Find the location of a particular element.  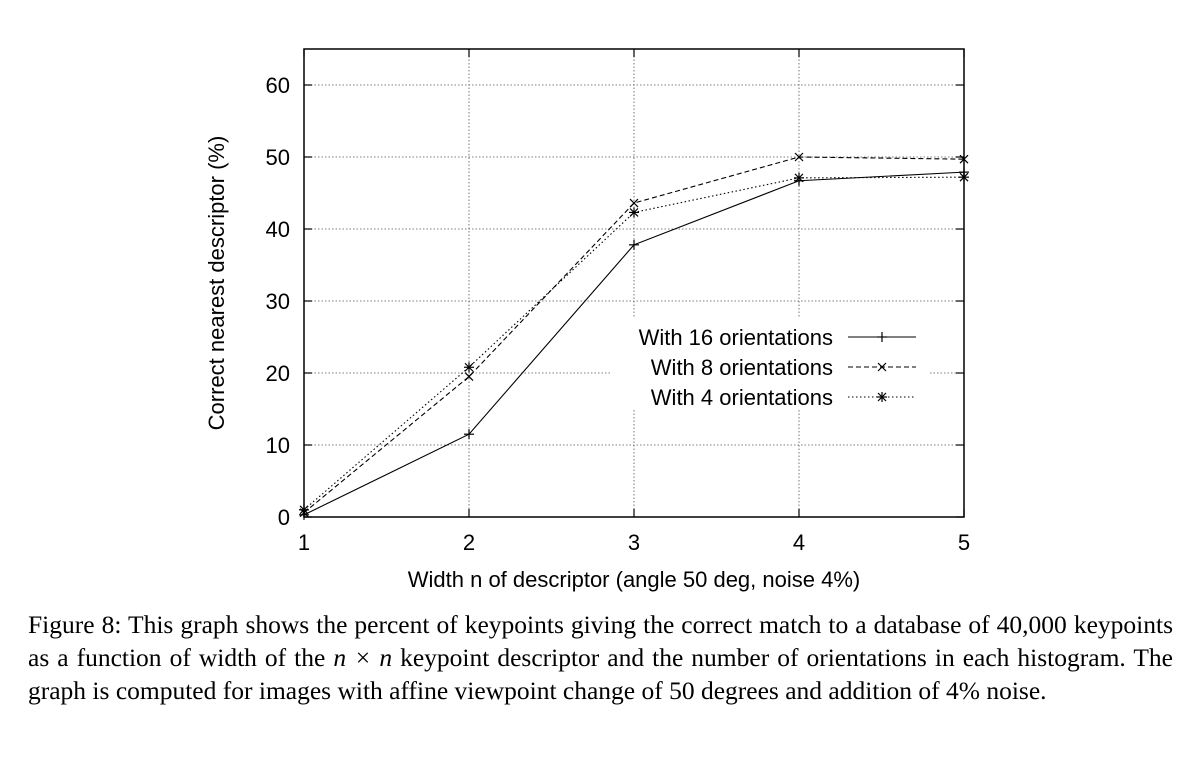

y-tick-label: 10 is located at coordinates (278, 445).